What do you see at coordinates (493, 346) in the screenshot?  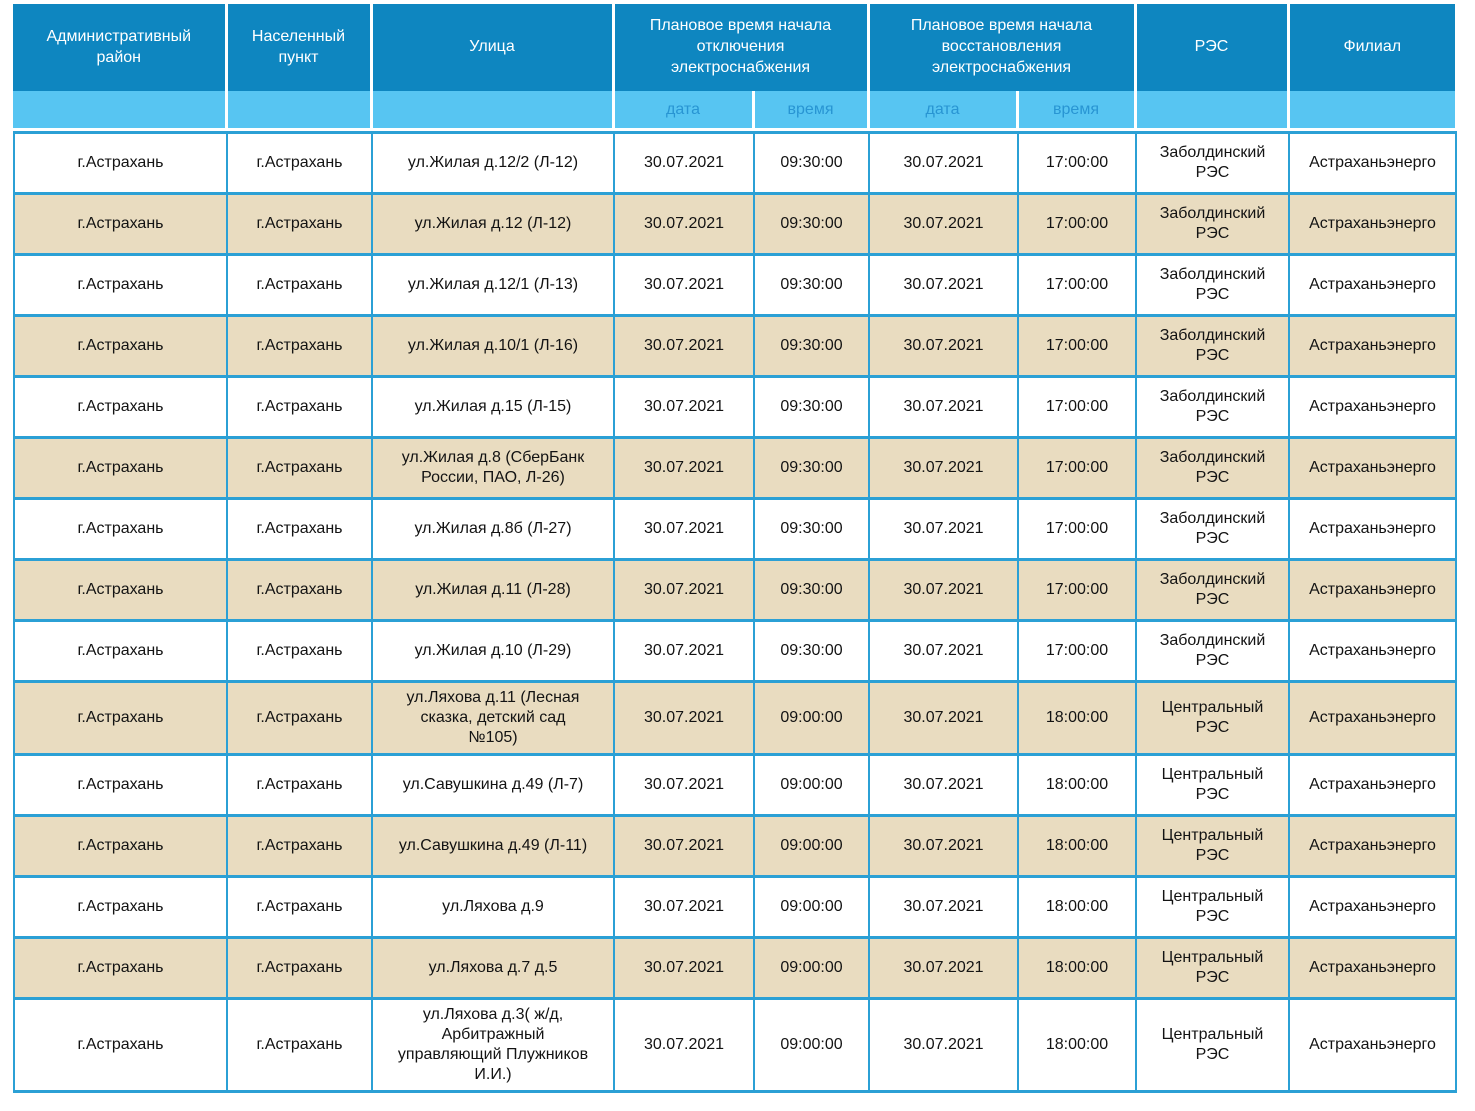 I see `cell-street: ул.Жилая д.10/1 (Л-16)` at bounding box center [493, 346].